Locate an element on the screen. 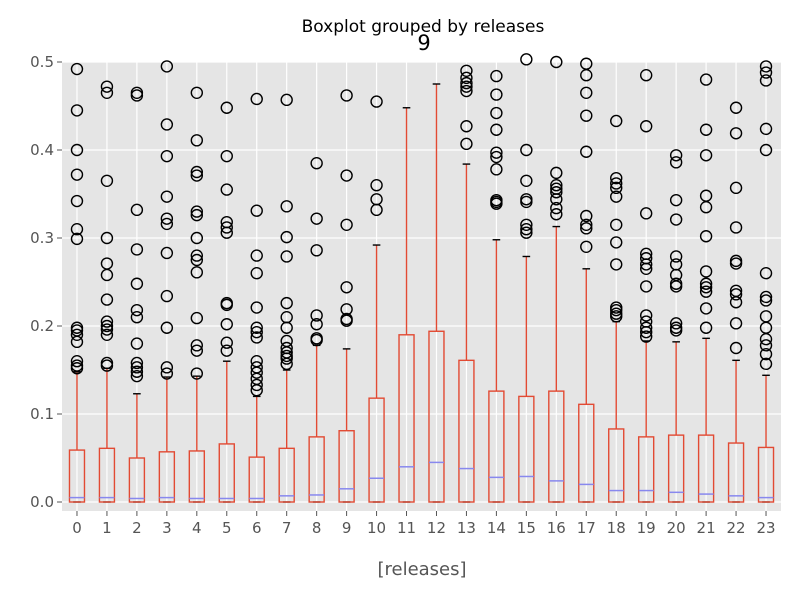 The image size is (797, 594). x-tick-label: 7 is located at coordinates (287, 528).